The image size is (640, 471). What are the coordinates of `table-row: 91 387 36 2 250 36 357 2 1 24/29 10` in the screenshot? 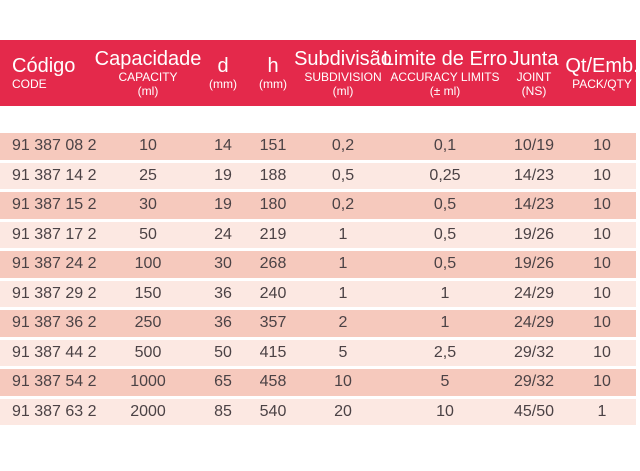 It's located at (318, 323).